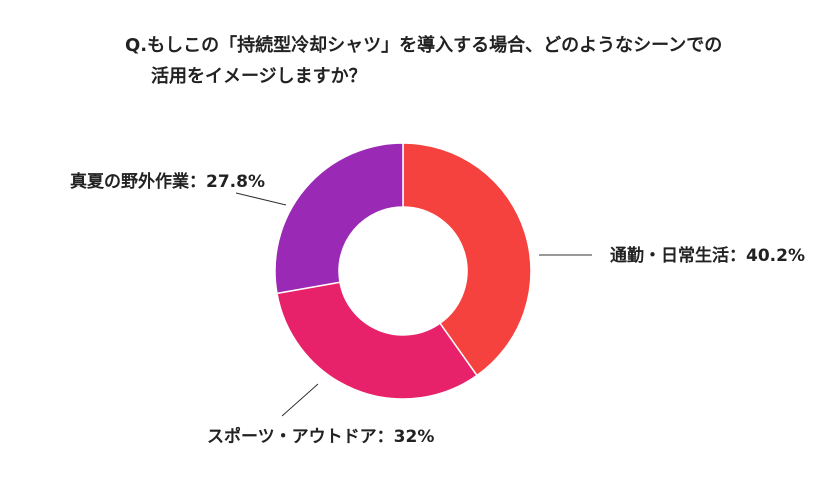 The width and height of the screenshot is (840, 504). Describe the element at coordinates (259, 76) in the screenshot. I see `chart-title-line2: 活用をイメージしますか？` at that location.